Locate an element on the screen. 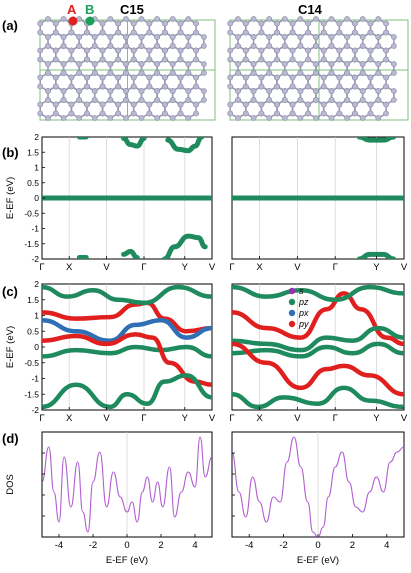 This screenshot has width=411, height=573. y-tick-label: -0.5 is located at coordinates (31, 213).